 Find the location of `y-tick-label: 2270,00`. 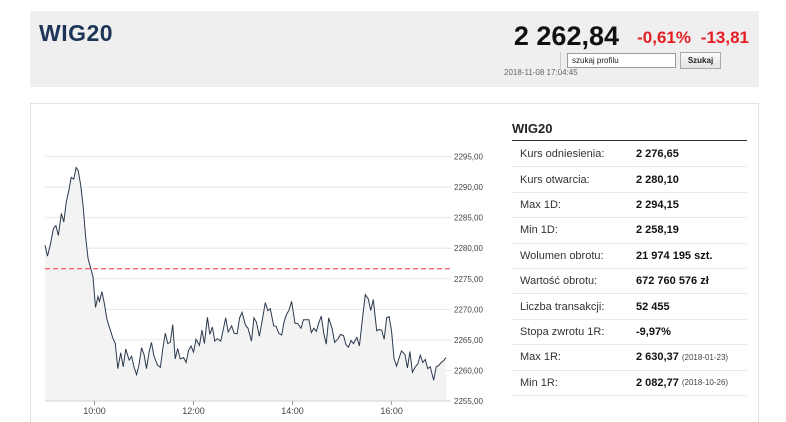

y-tick-label: 2270,00 is located at coordinates (468, 309).